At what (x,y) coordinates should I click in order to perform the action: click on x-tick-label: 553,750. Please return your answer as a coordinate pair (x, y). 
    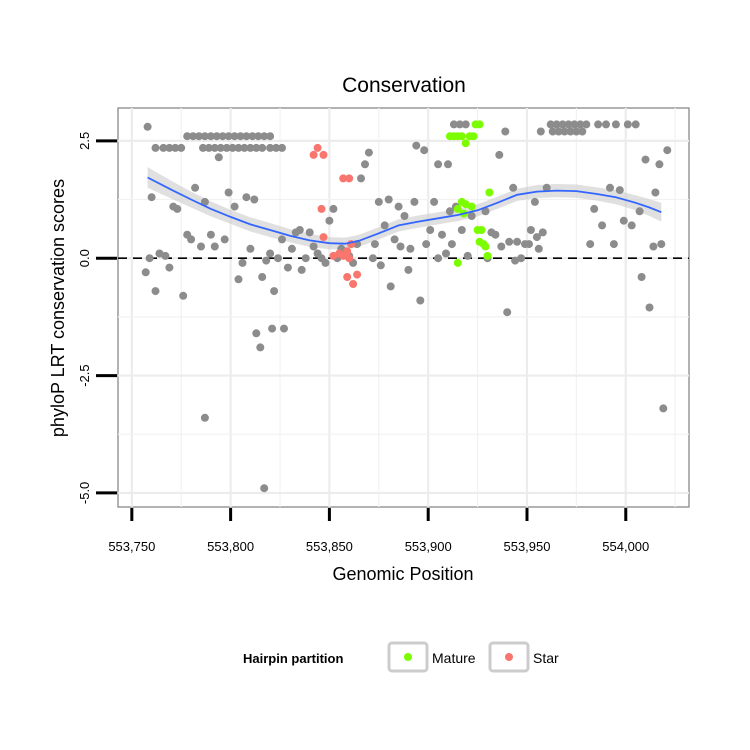
    Looking at the image, I should click on (131, 546).